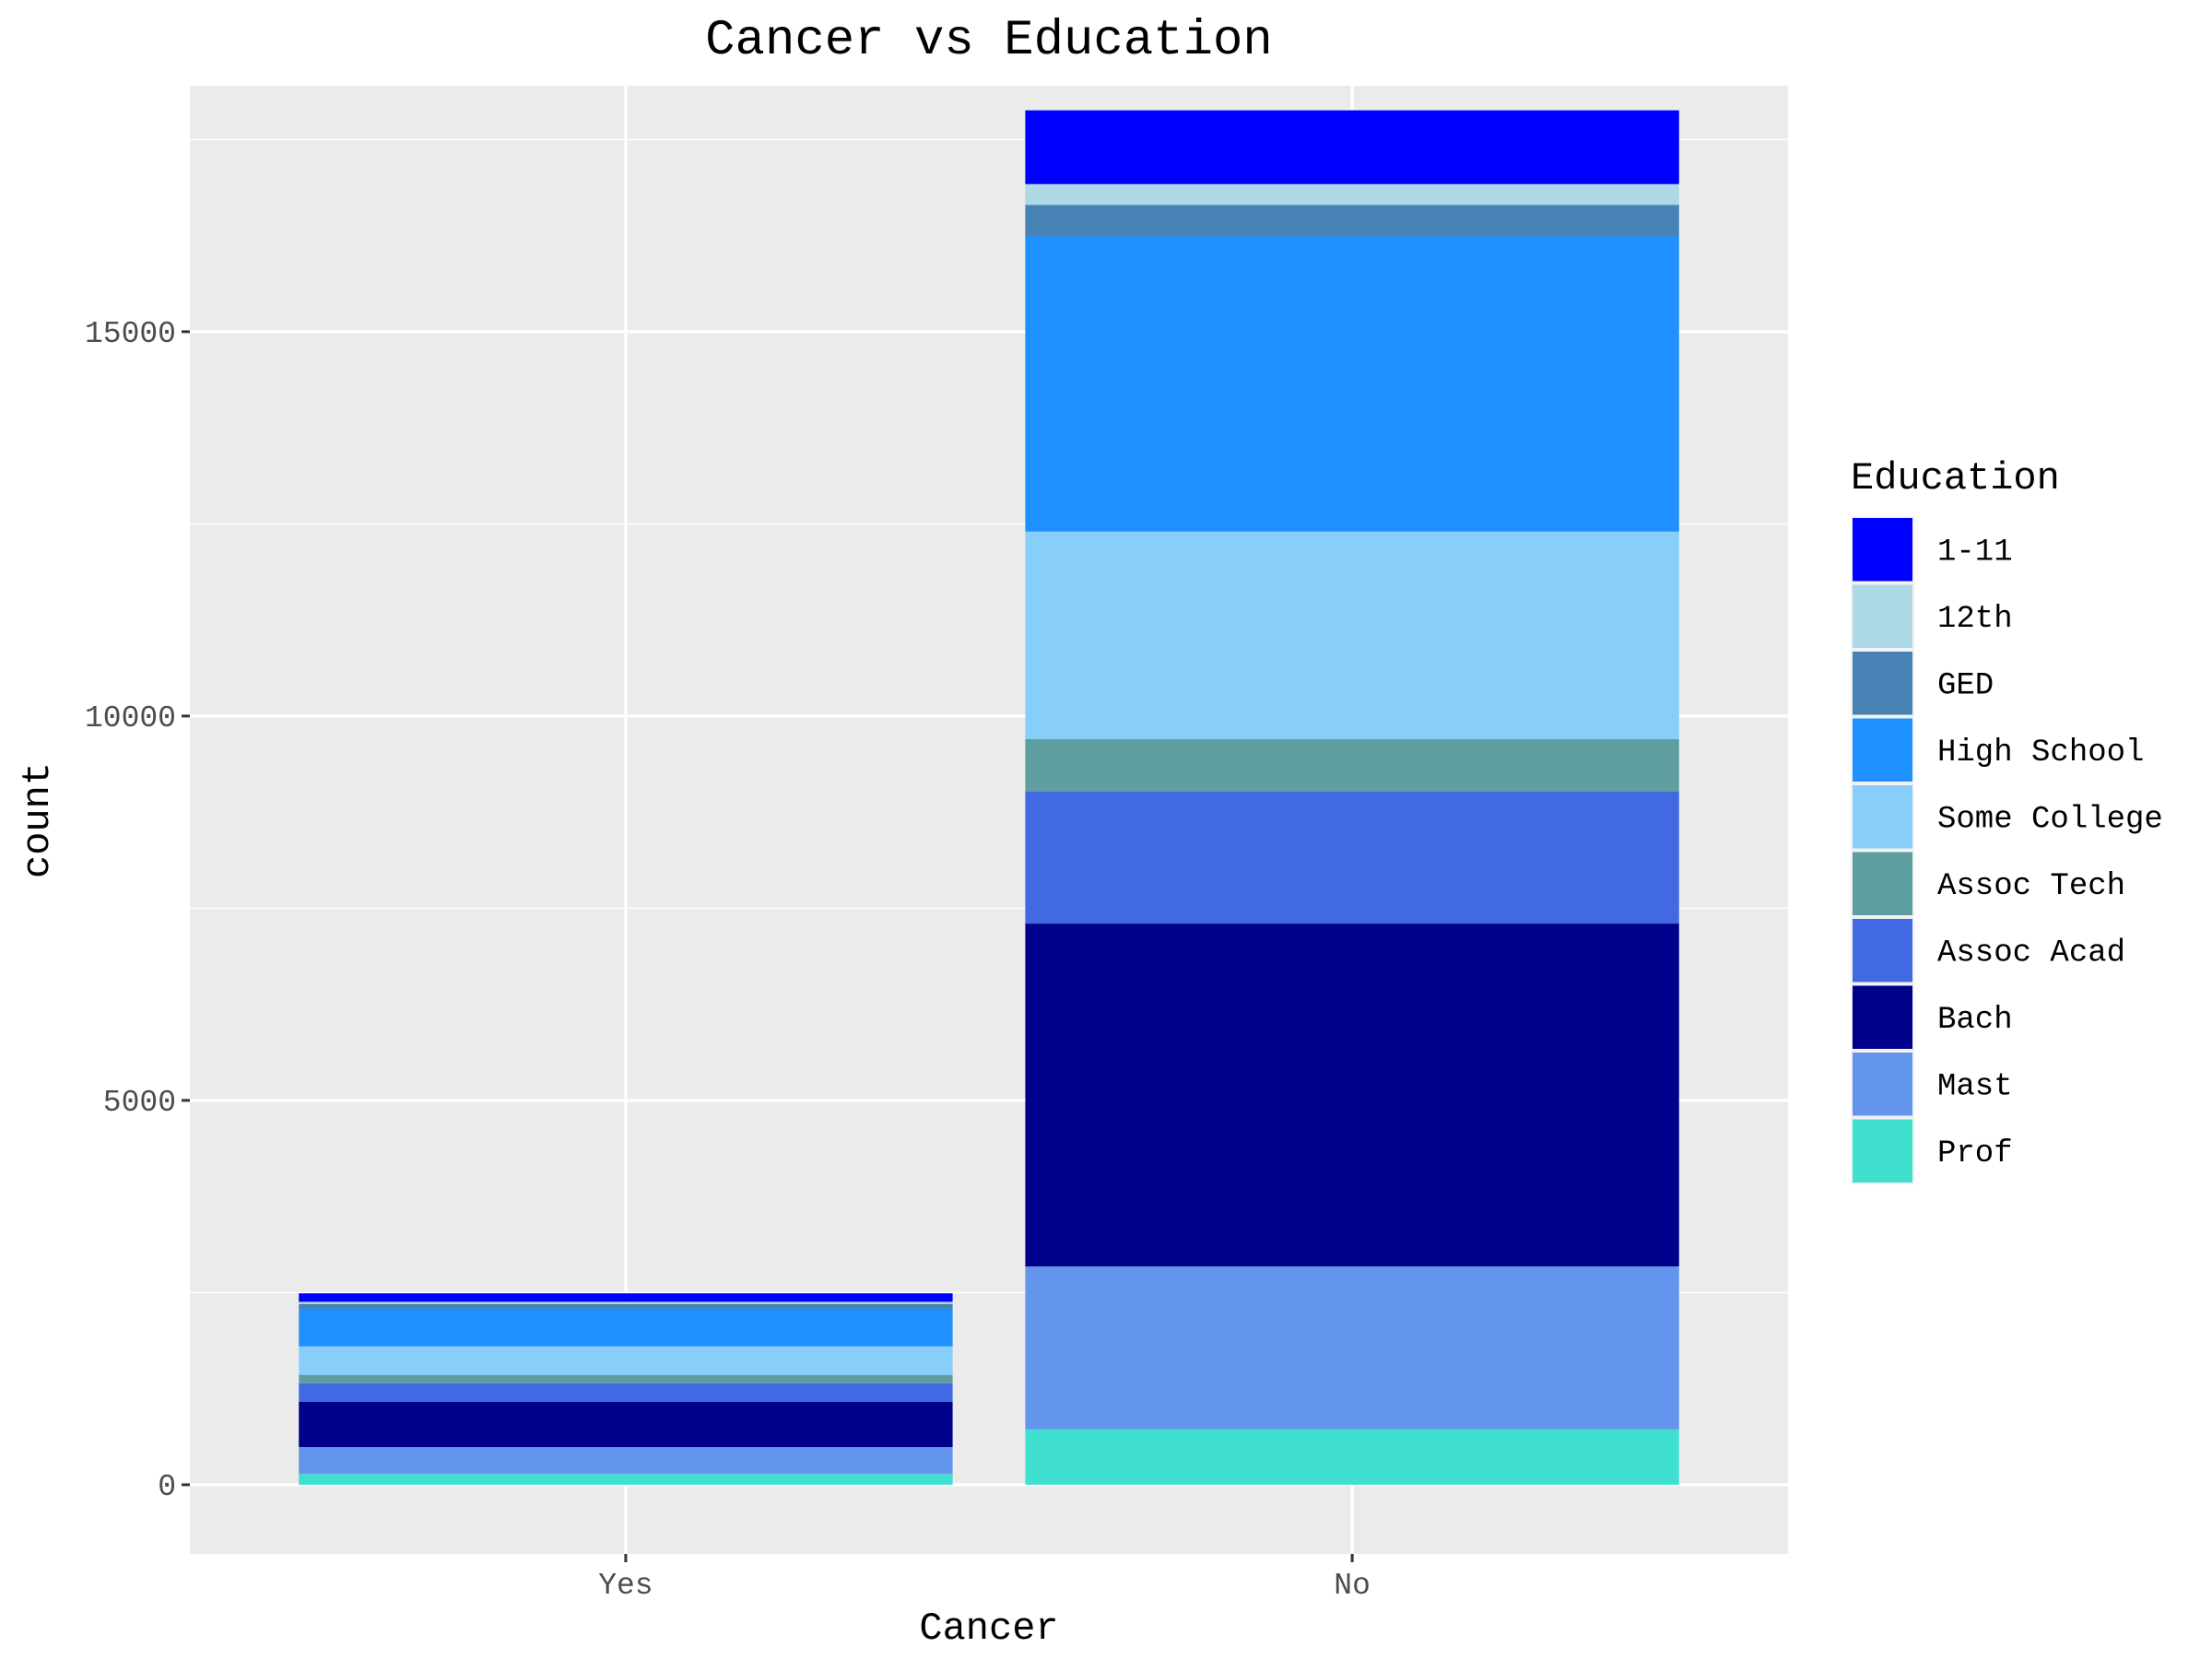  Describe the element at coordinates (1352, 1095) in the screenshot. I see `bar-no-bach` at that location.